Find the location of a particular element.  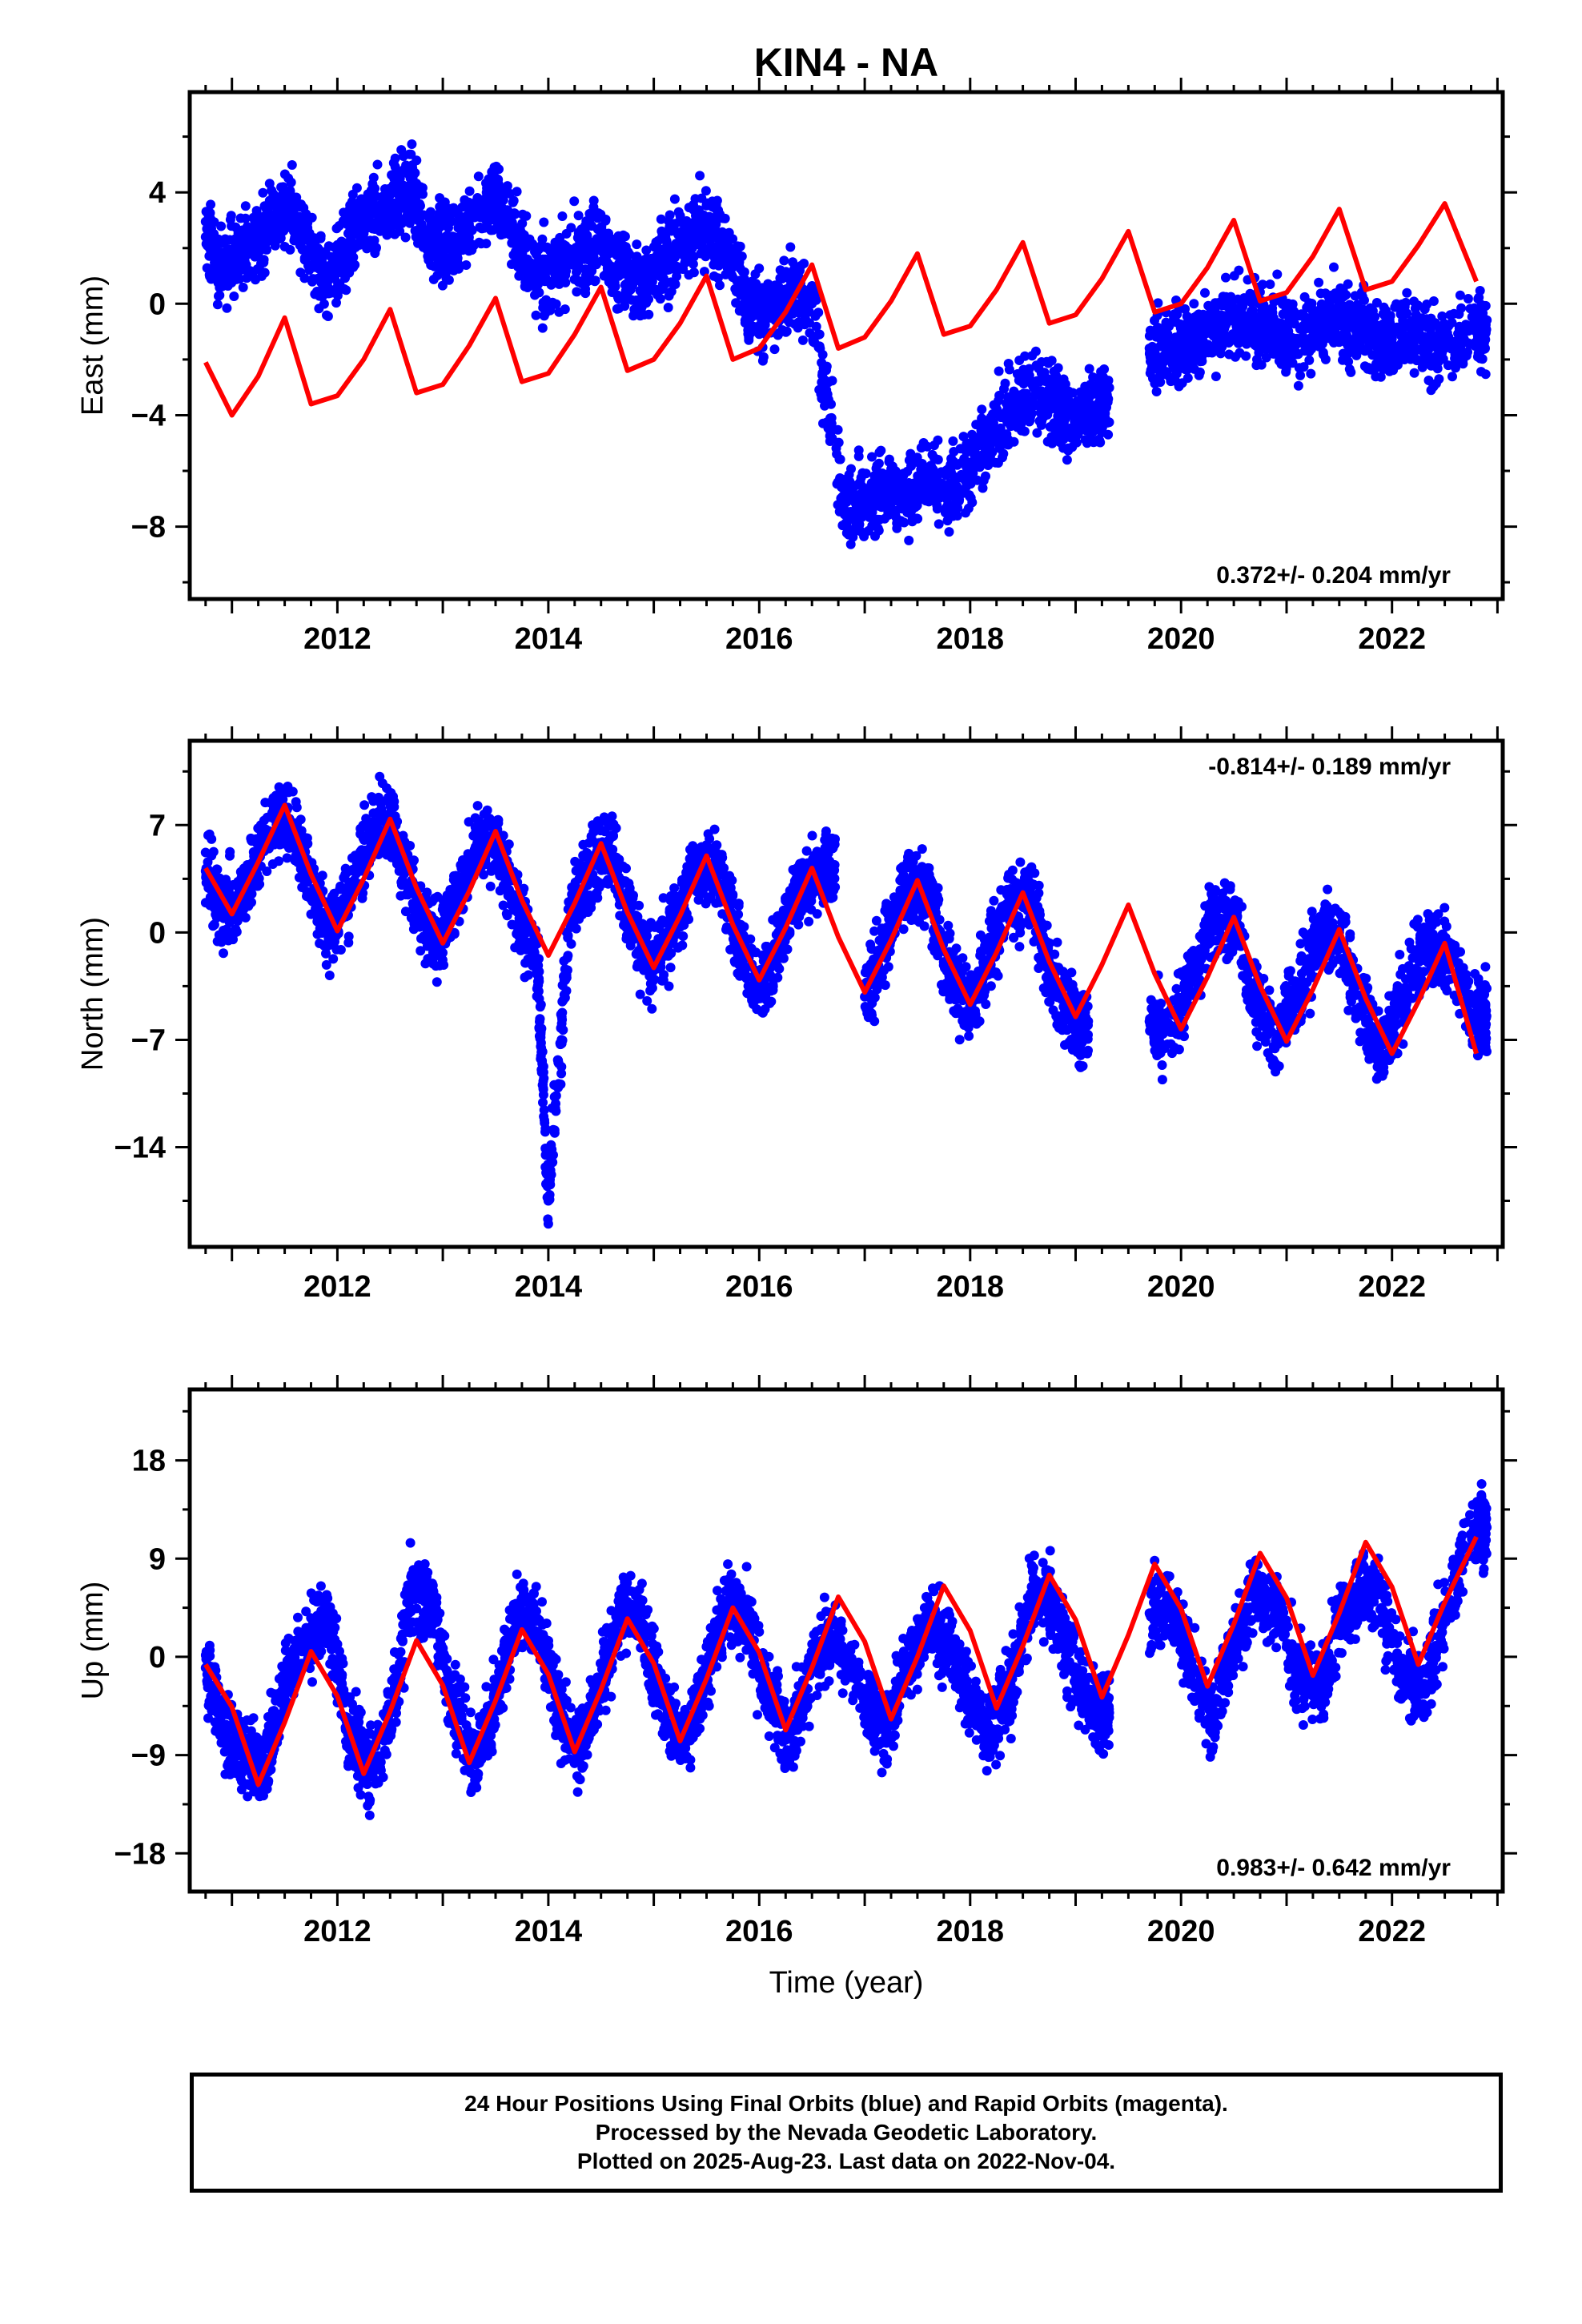

east-x-tick-label: 2018 is located at coordinates (971, 639).